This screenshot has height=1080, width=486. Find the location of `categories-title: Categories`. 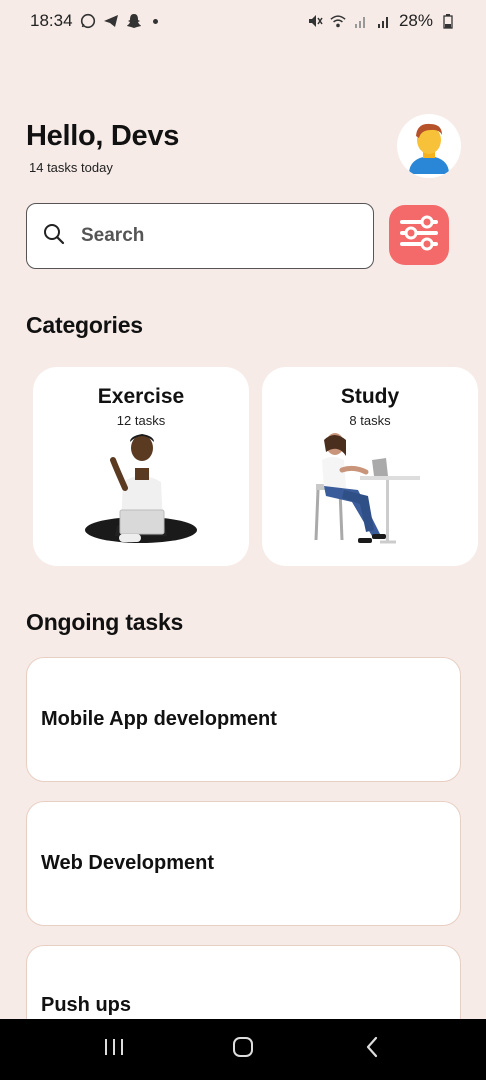

categories-title: Categories is located at coordinates (84, 325).